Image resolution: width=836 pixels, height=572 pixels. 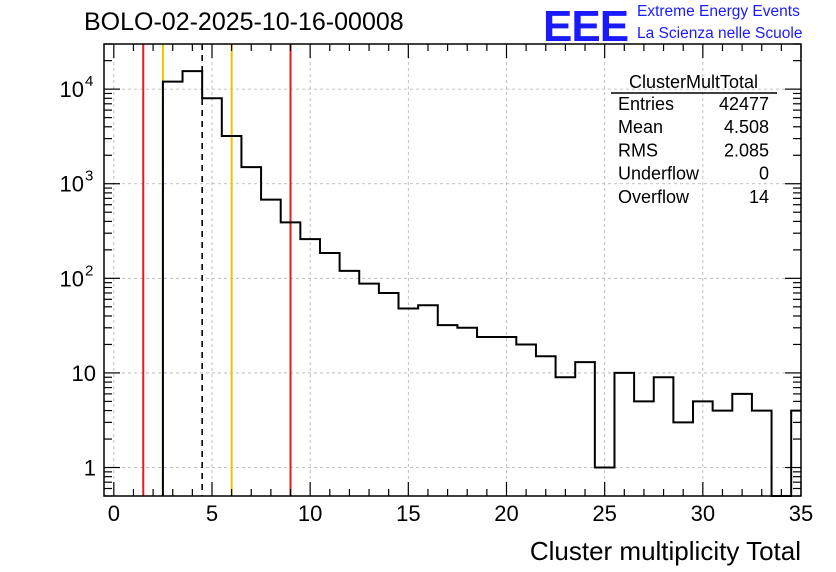 What do you see at coordinates (746, 127) in the screenshot?
I see `stats-value: 4.508` at bounding box center [746, 127].